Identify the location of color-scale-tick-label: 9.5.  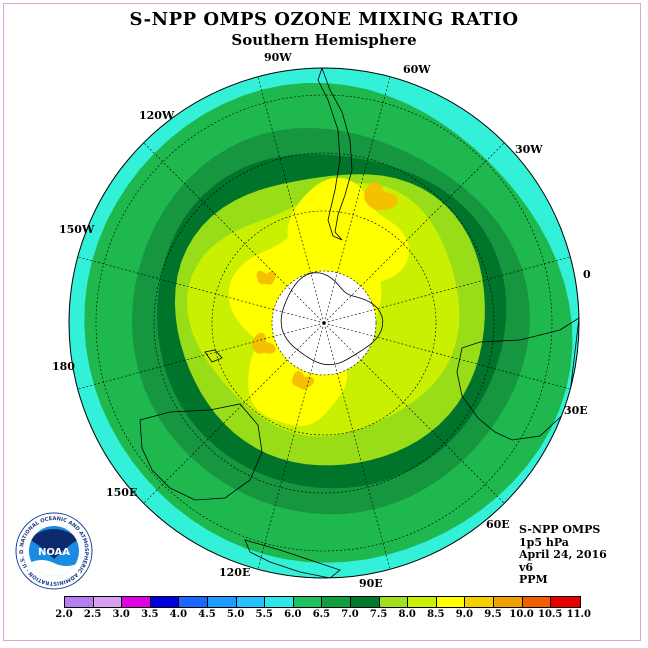
(493, 614).